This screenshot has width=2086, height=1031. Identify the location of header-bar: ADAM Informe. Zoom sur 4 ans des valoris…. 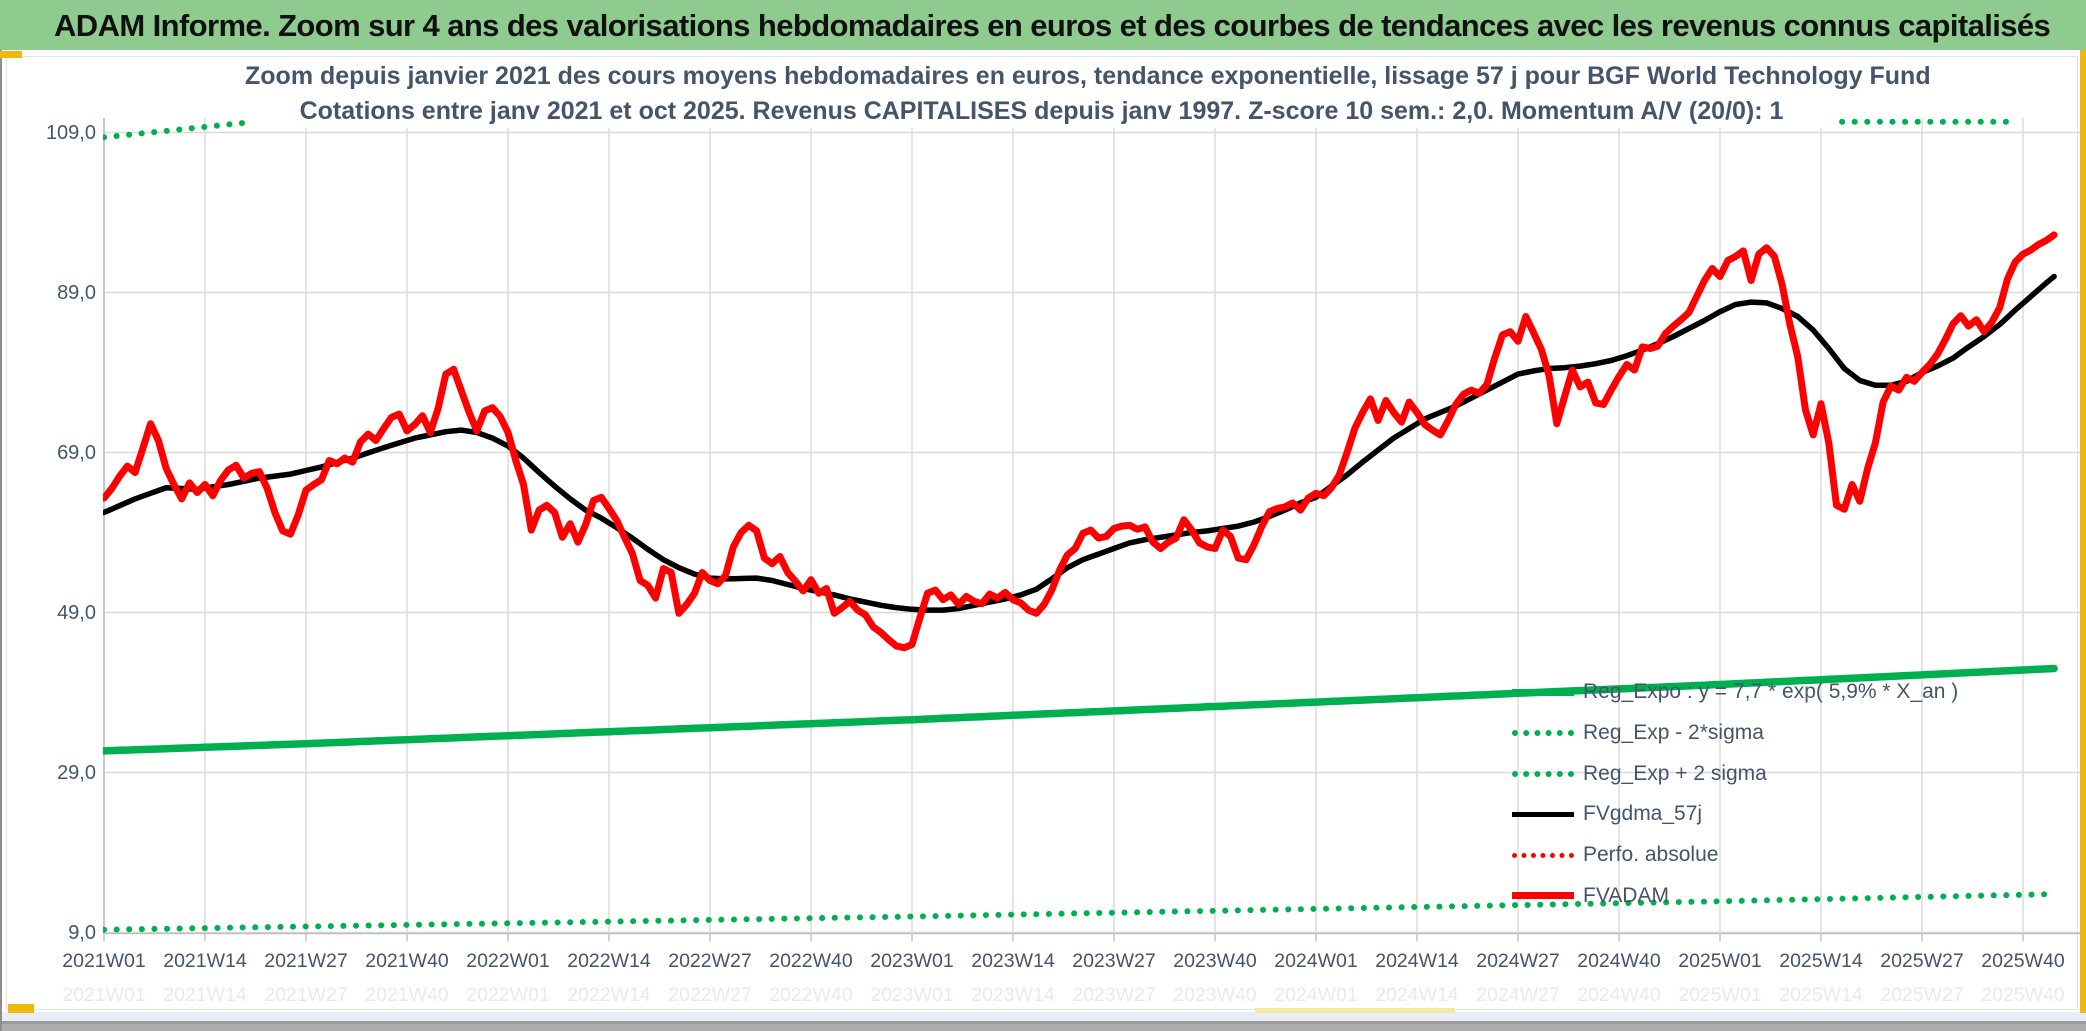
(1043, 25).